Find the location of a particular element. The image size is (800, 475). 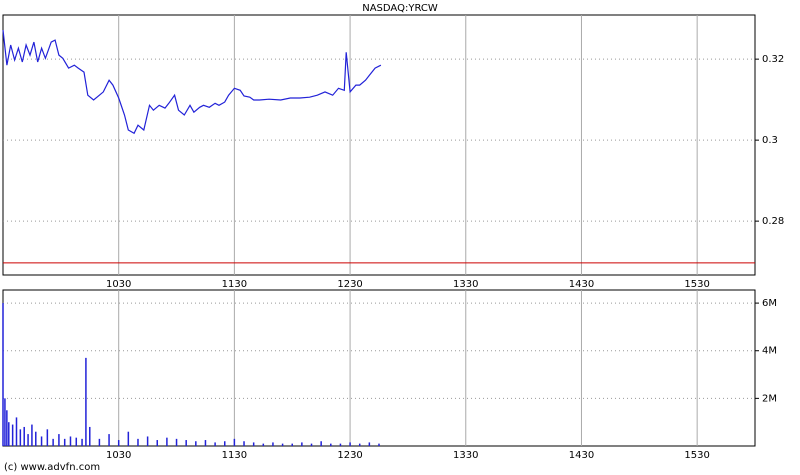

chart-title: NASDAQ:YRCW is located at coordinates (400, 8).